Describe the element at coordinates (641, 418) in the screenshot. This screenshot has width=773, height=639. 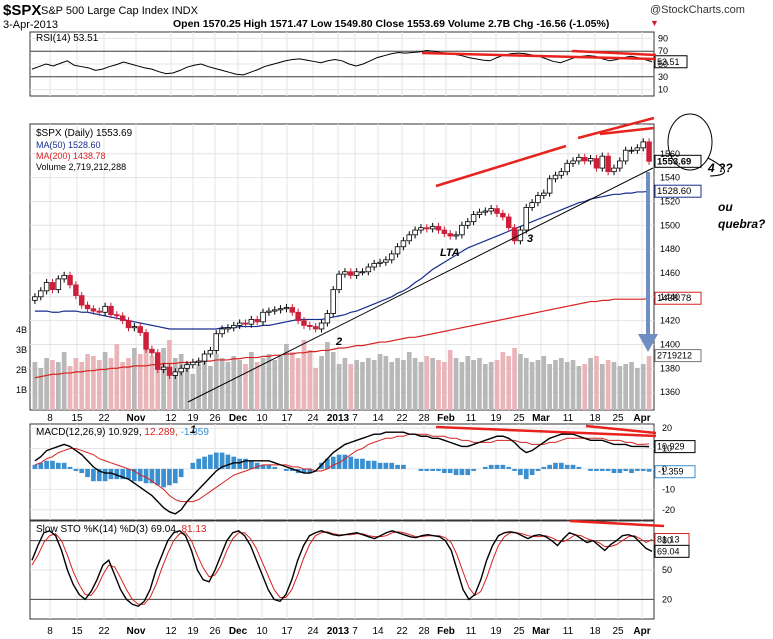
I see `x-tick-label: Apr` at that location.